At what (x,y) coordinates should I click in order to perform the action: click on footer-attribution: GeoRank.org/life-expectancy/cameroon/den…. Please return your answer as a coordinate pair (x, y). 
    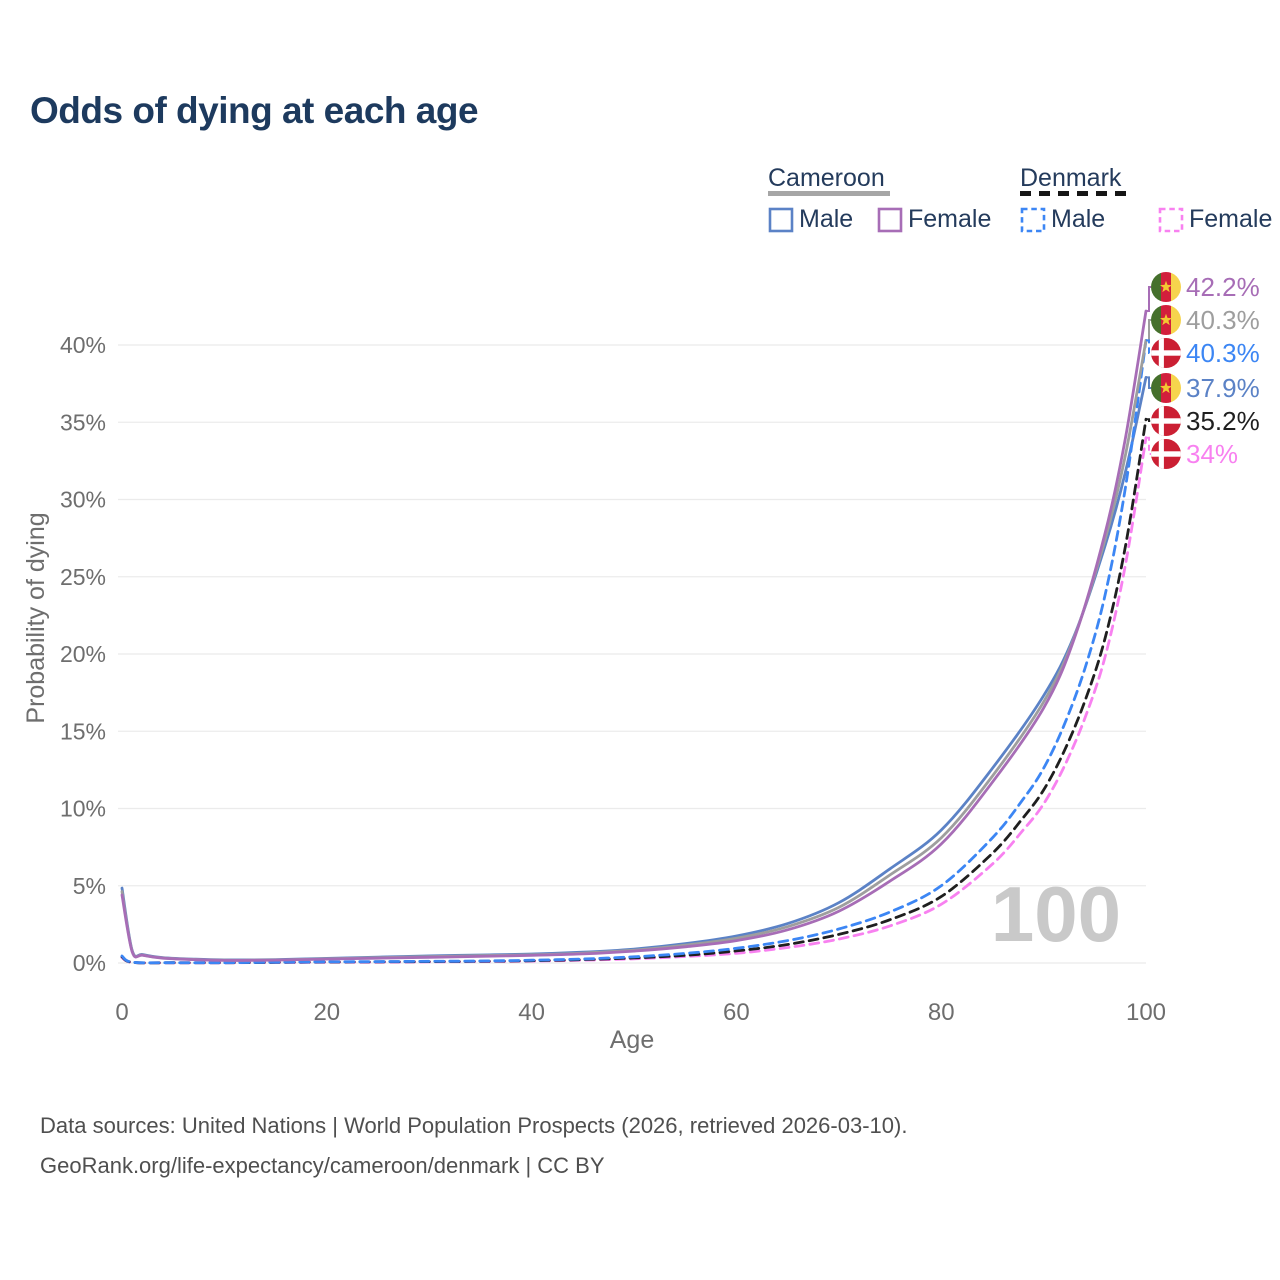
    Looking at the image, I should click on (322, 1165).